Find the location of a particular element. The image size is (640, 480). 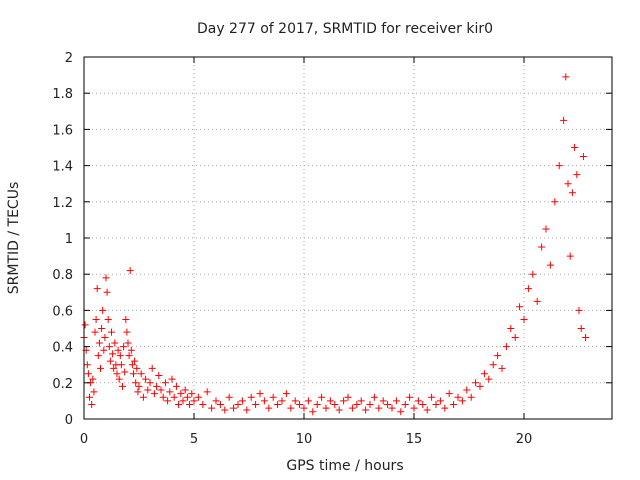

x-tick-label: 20 is located at coordinates (524, 439).